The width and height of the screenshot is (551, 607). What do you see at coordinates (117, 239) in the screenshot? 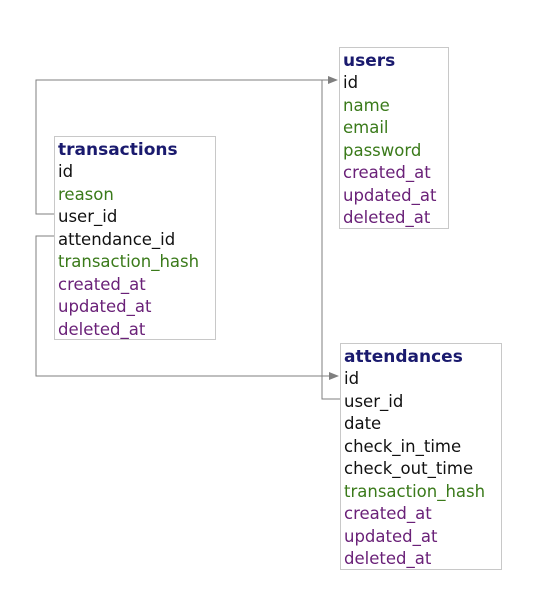
I see `field-attendance-id: attendance_id` at bounding box center [117, 239].